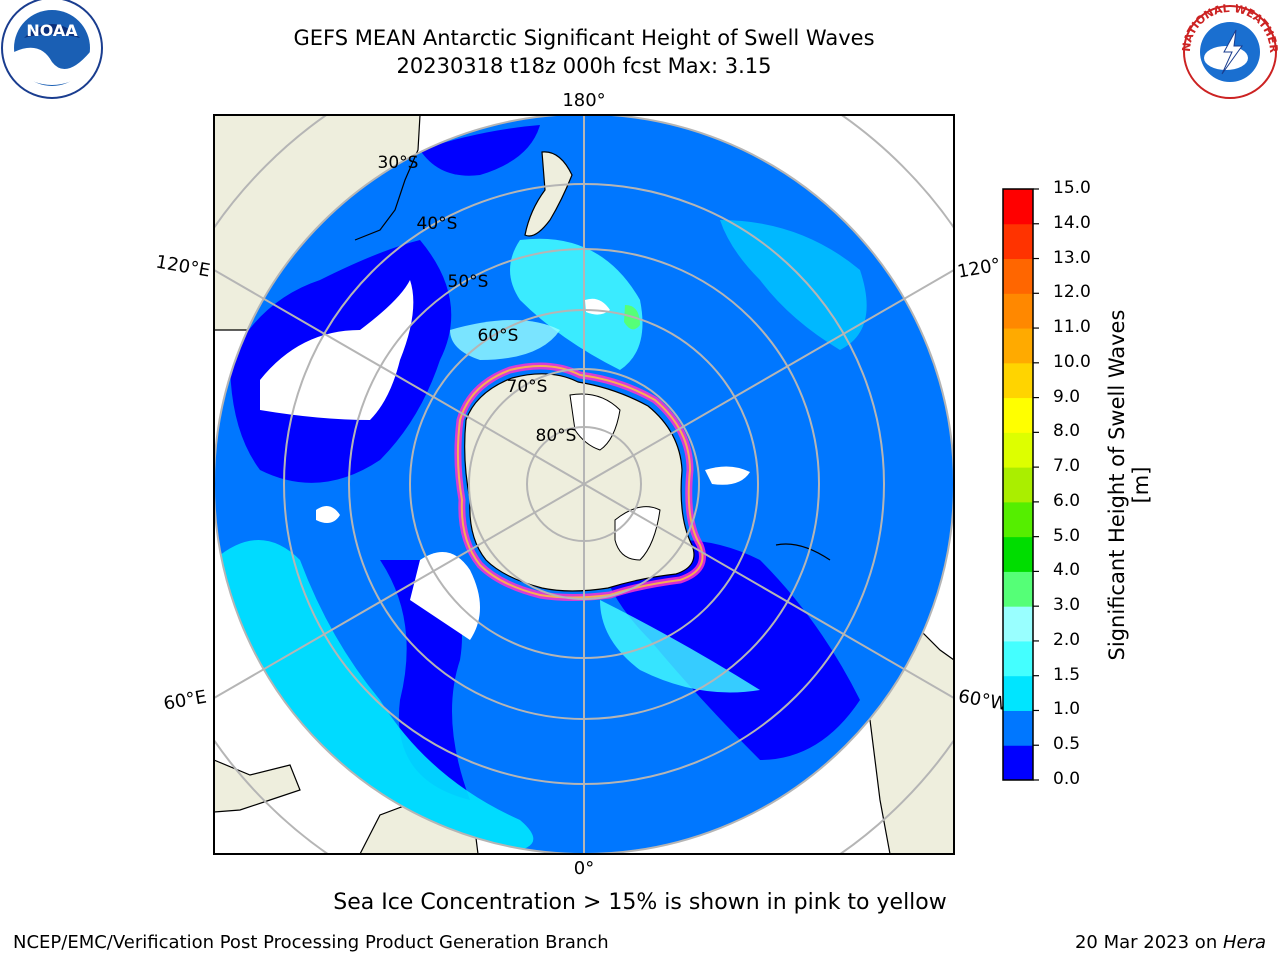  Describe the element at coordinates (1229, 49) in the screenshot. I see `nws-logo-icon: NATIONAL WEATHER SERVICE` at that location.